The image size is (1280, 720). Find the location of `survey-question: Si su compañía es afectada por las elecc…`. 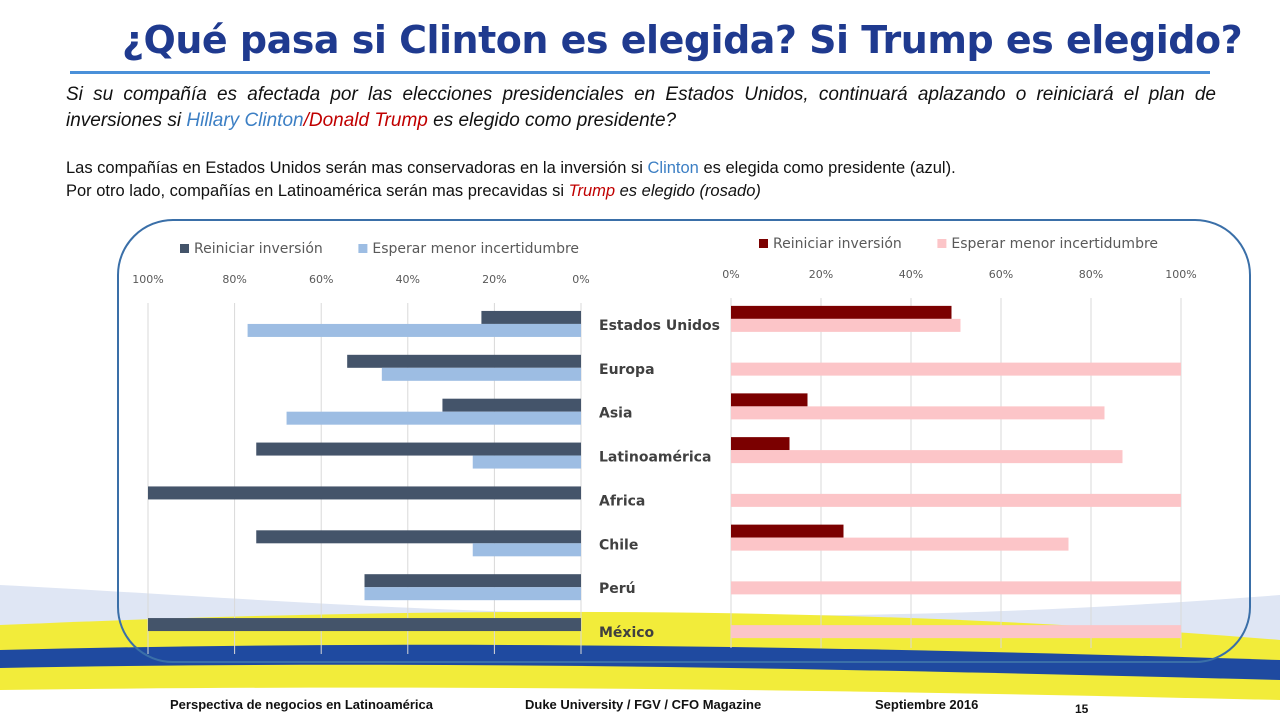

survey-question: Si su compañía es afectada por las elecc… is located at coordinates (641, 108).